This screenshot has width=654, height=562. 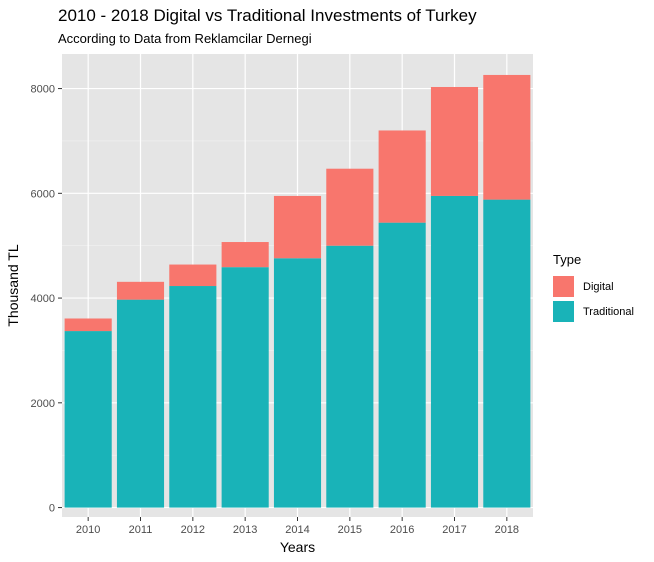 I want to click on x-tick-label: 2015, so click(x=350, y=530).